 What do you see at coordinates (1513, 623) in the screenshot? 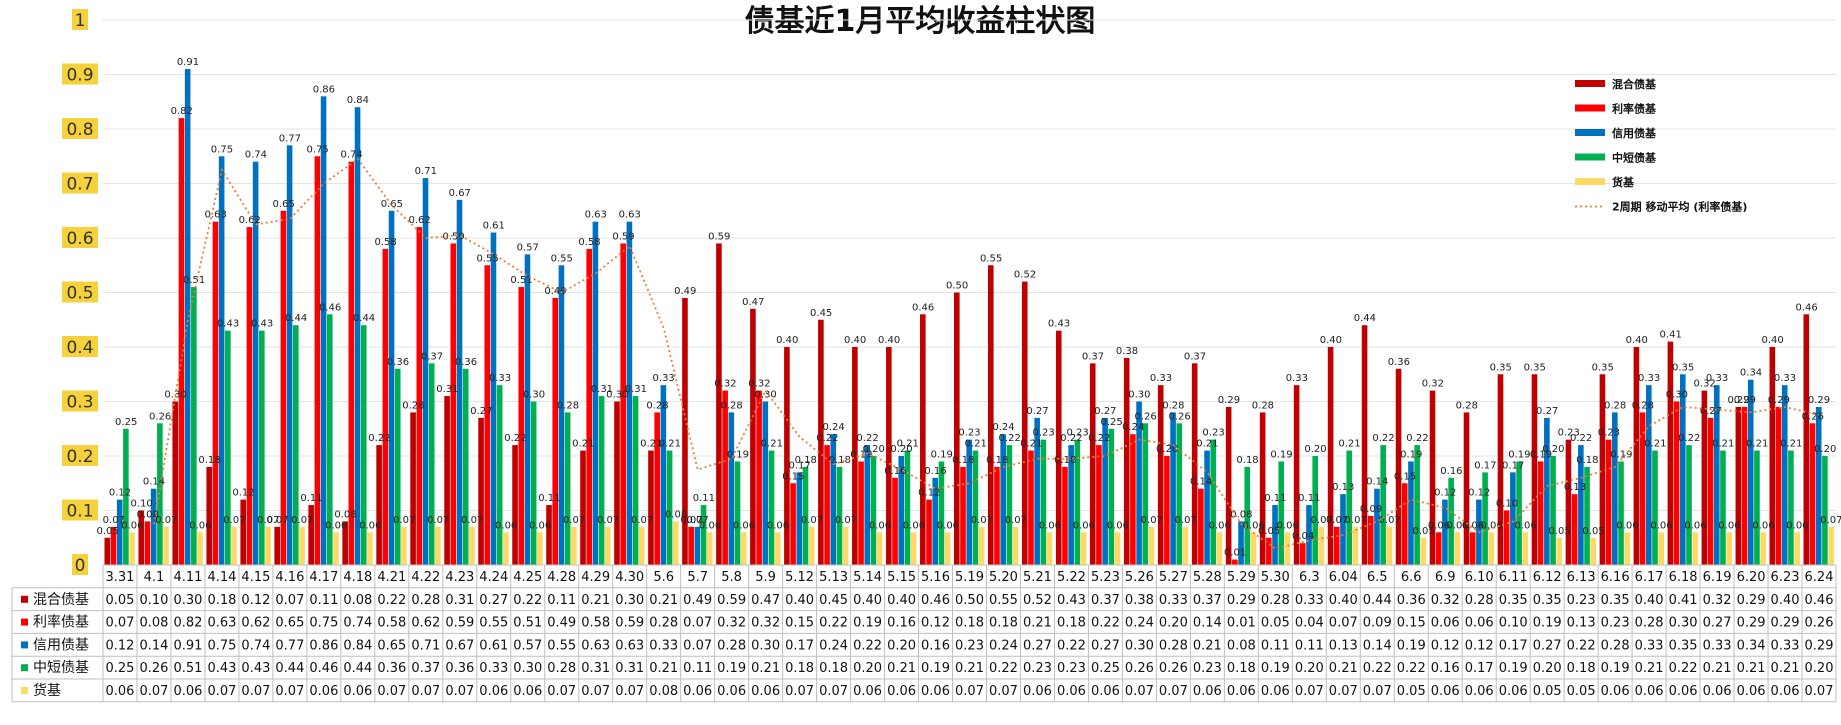
I see `table-cell: 0.10` at bounding box center [1513, 623].